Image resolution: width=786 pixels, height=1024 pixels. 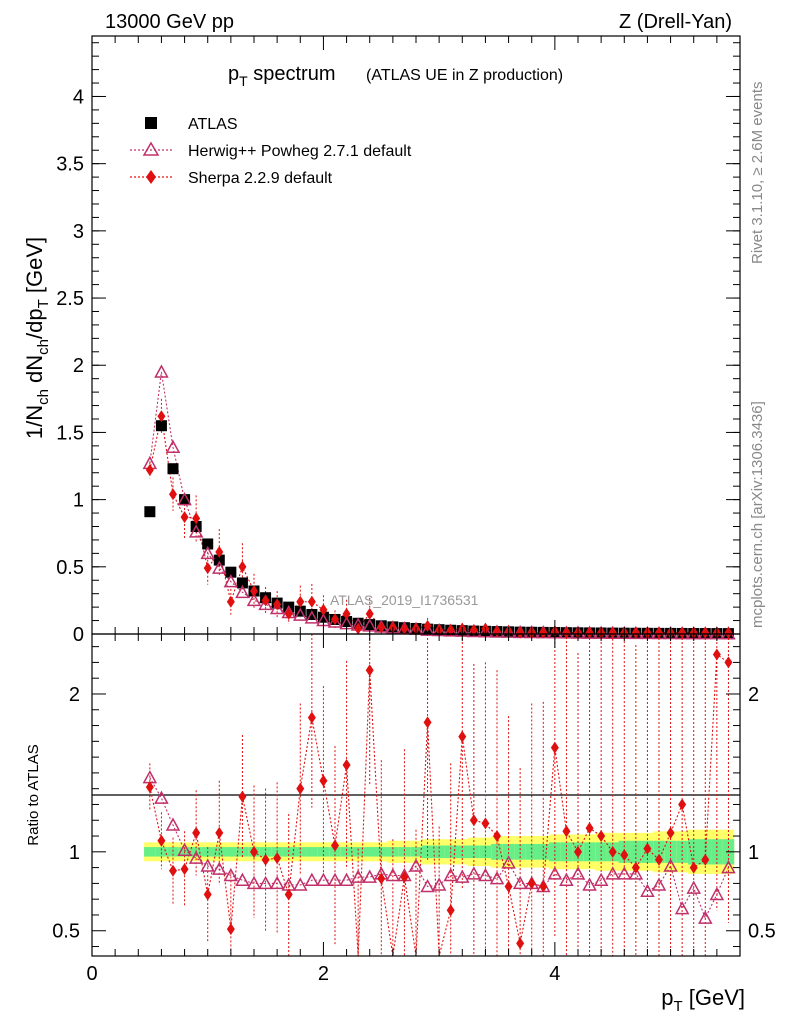 What do you see at coordinates (233, 74) in the screenshot?
I see `title-p: p` at bounding box center [233, 74].